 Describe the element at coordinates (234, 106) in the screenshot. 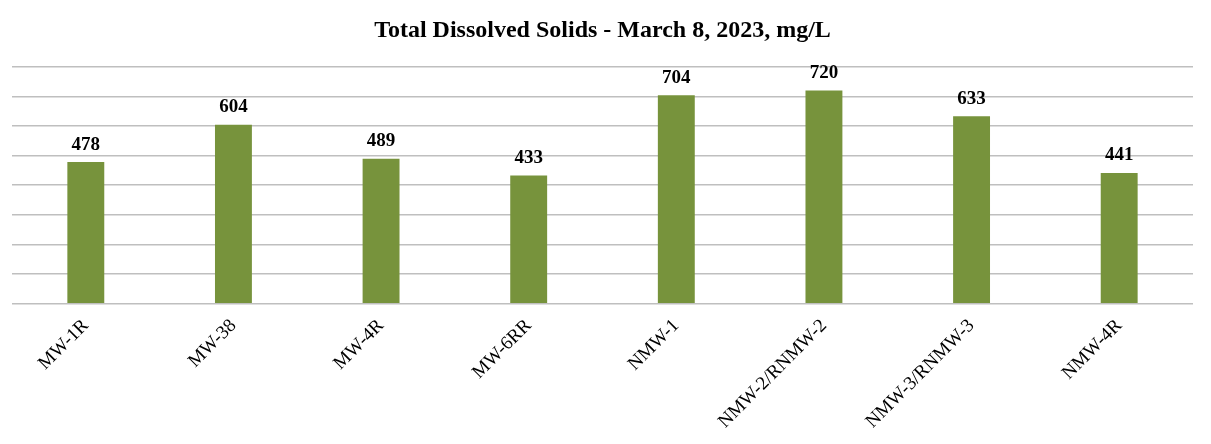

I see `data-label: 604` at that location.